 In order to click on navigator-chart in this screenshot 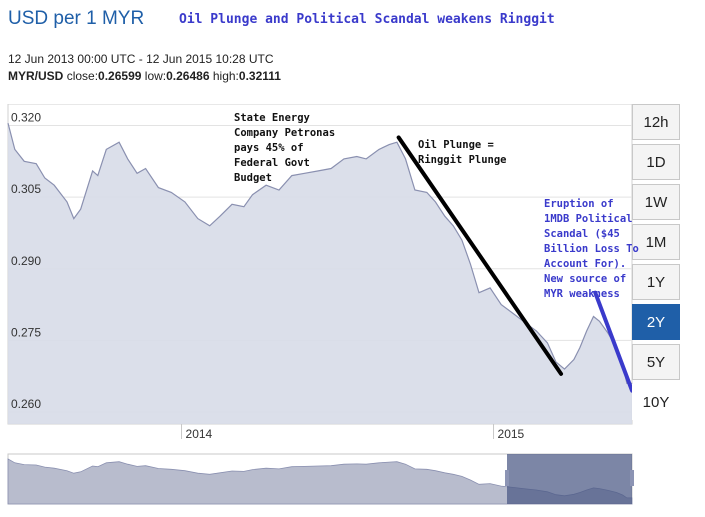, I will do `click(320, 482)`.